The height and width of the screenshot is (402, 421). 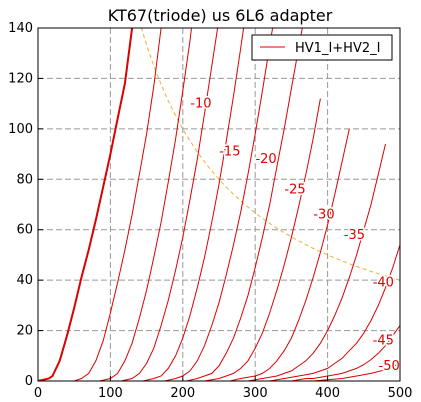 I want to click on legend: HV1_I+HV2_I, so click(x=322, y=47).